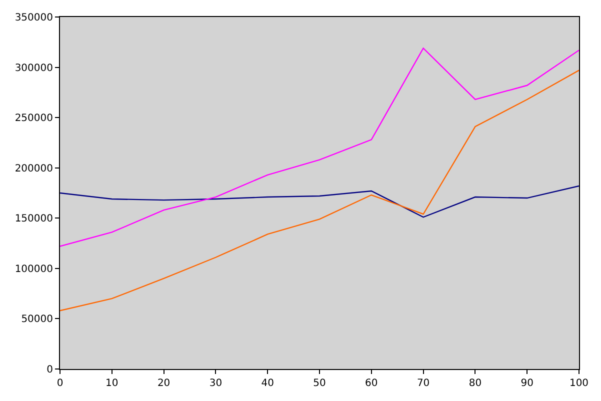  What do you see at coordinates (60, 383) in the screenshot?
I see `x-tick-label: 0` at bounding box center [60, 383].